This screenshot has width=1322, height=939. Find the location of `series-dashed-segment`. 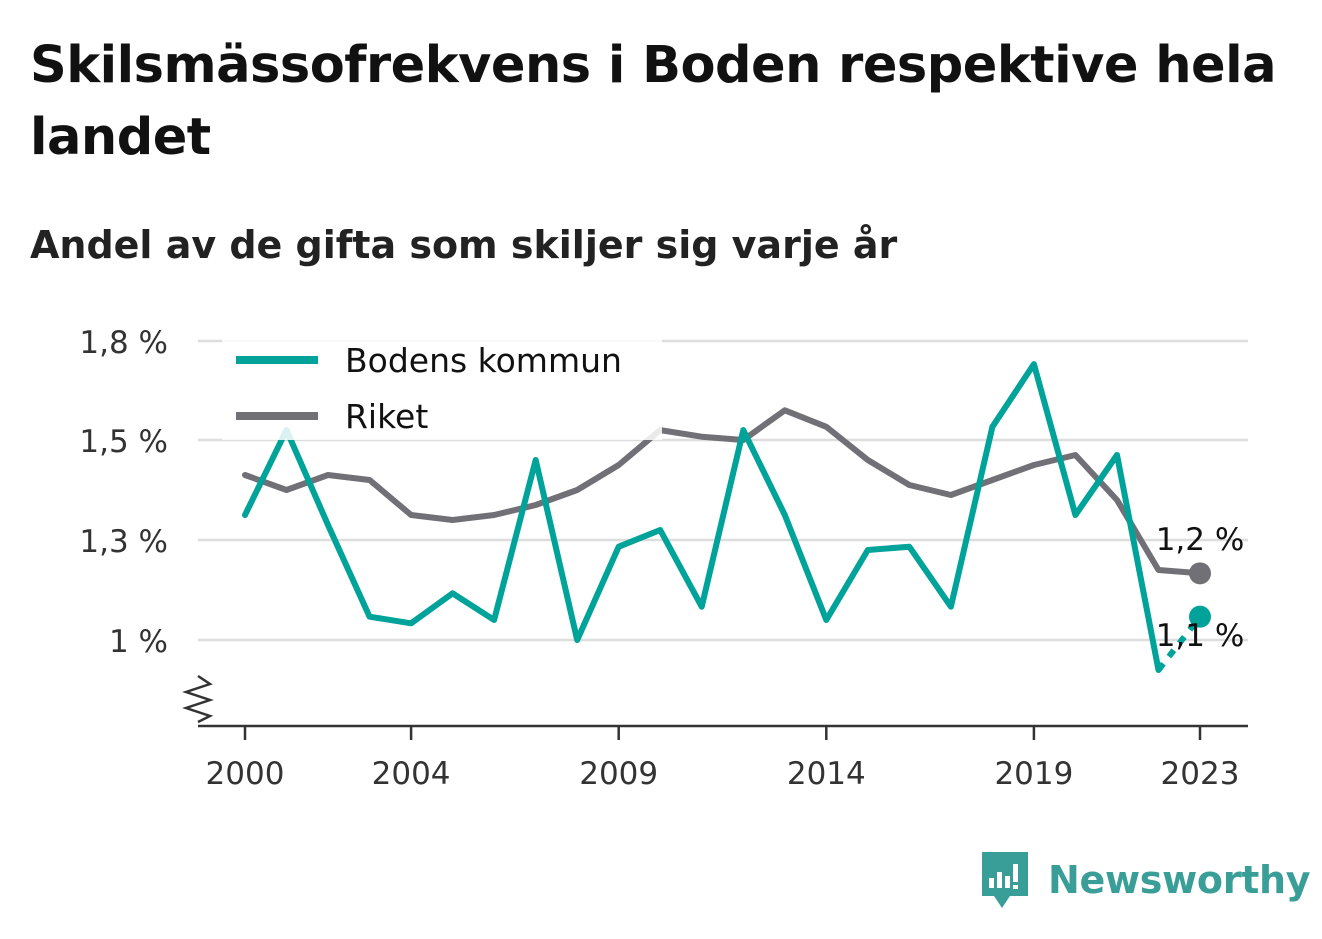

series-dashed-segment is located at coordinates (1179, 643).